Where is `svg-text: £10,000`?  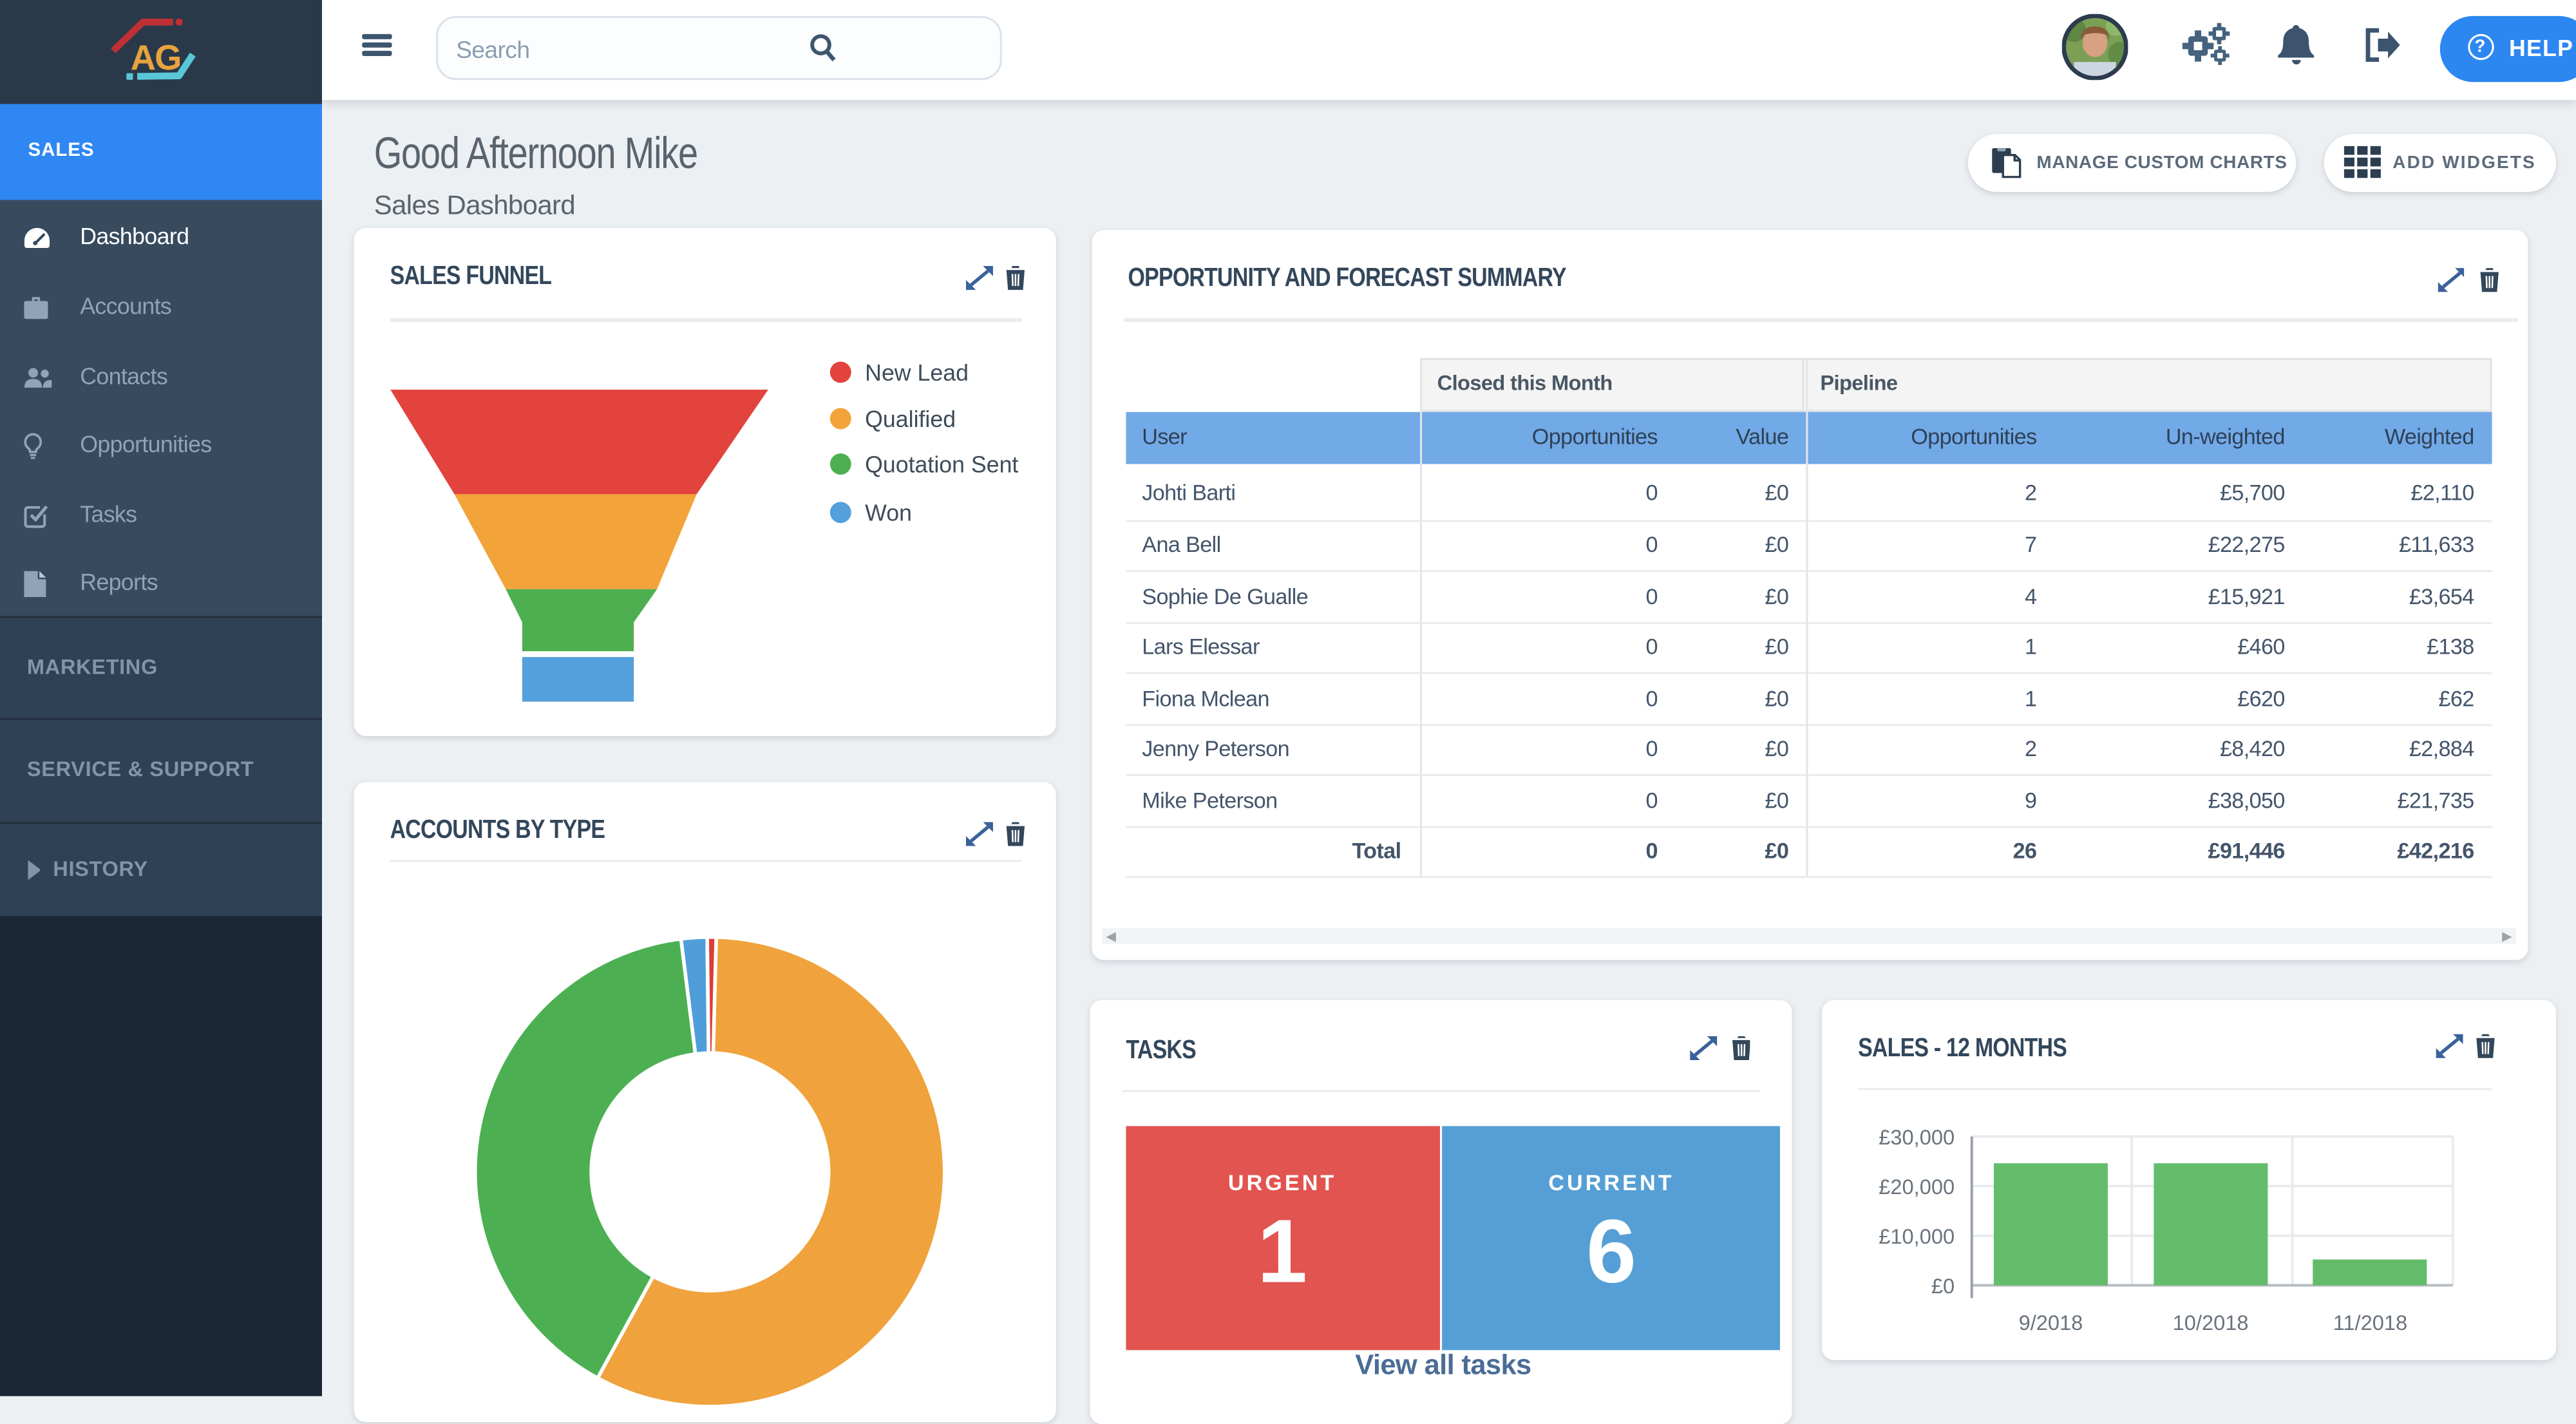
svg-text: £10,000 is located at coordinates (1917, 1236).